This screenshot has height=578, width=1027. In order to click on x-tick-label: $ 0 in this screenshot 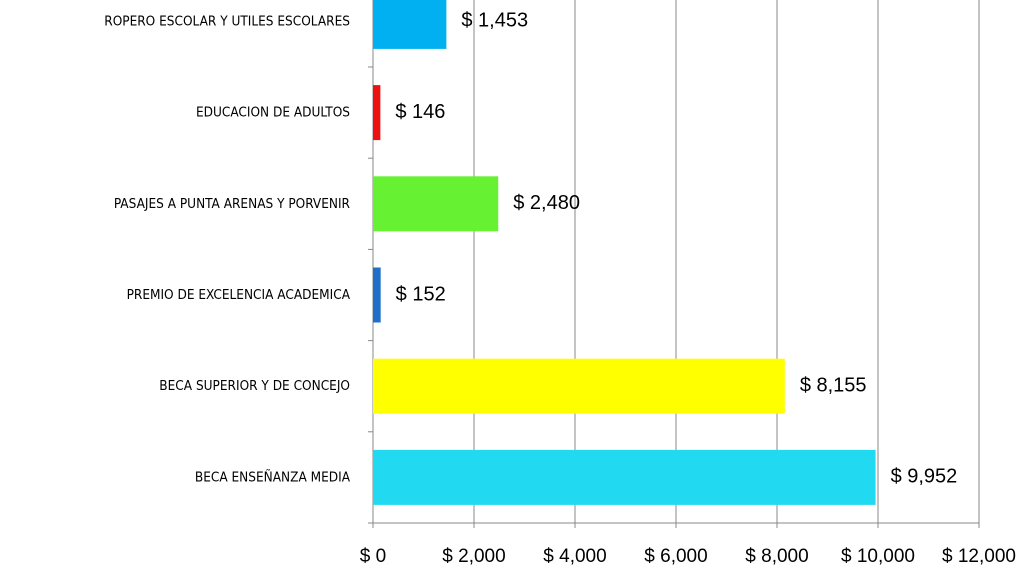, I will do `click(373, 556)`.